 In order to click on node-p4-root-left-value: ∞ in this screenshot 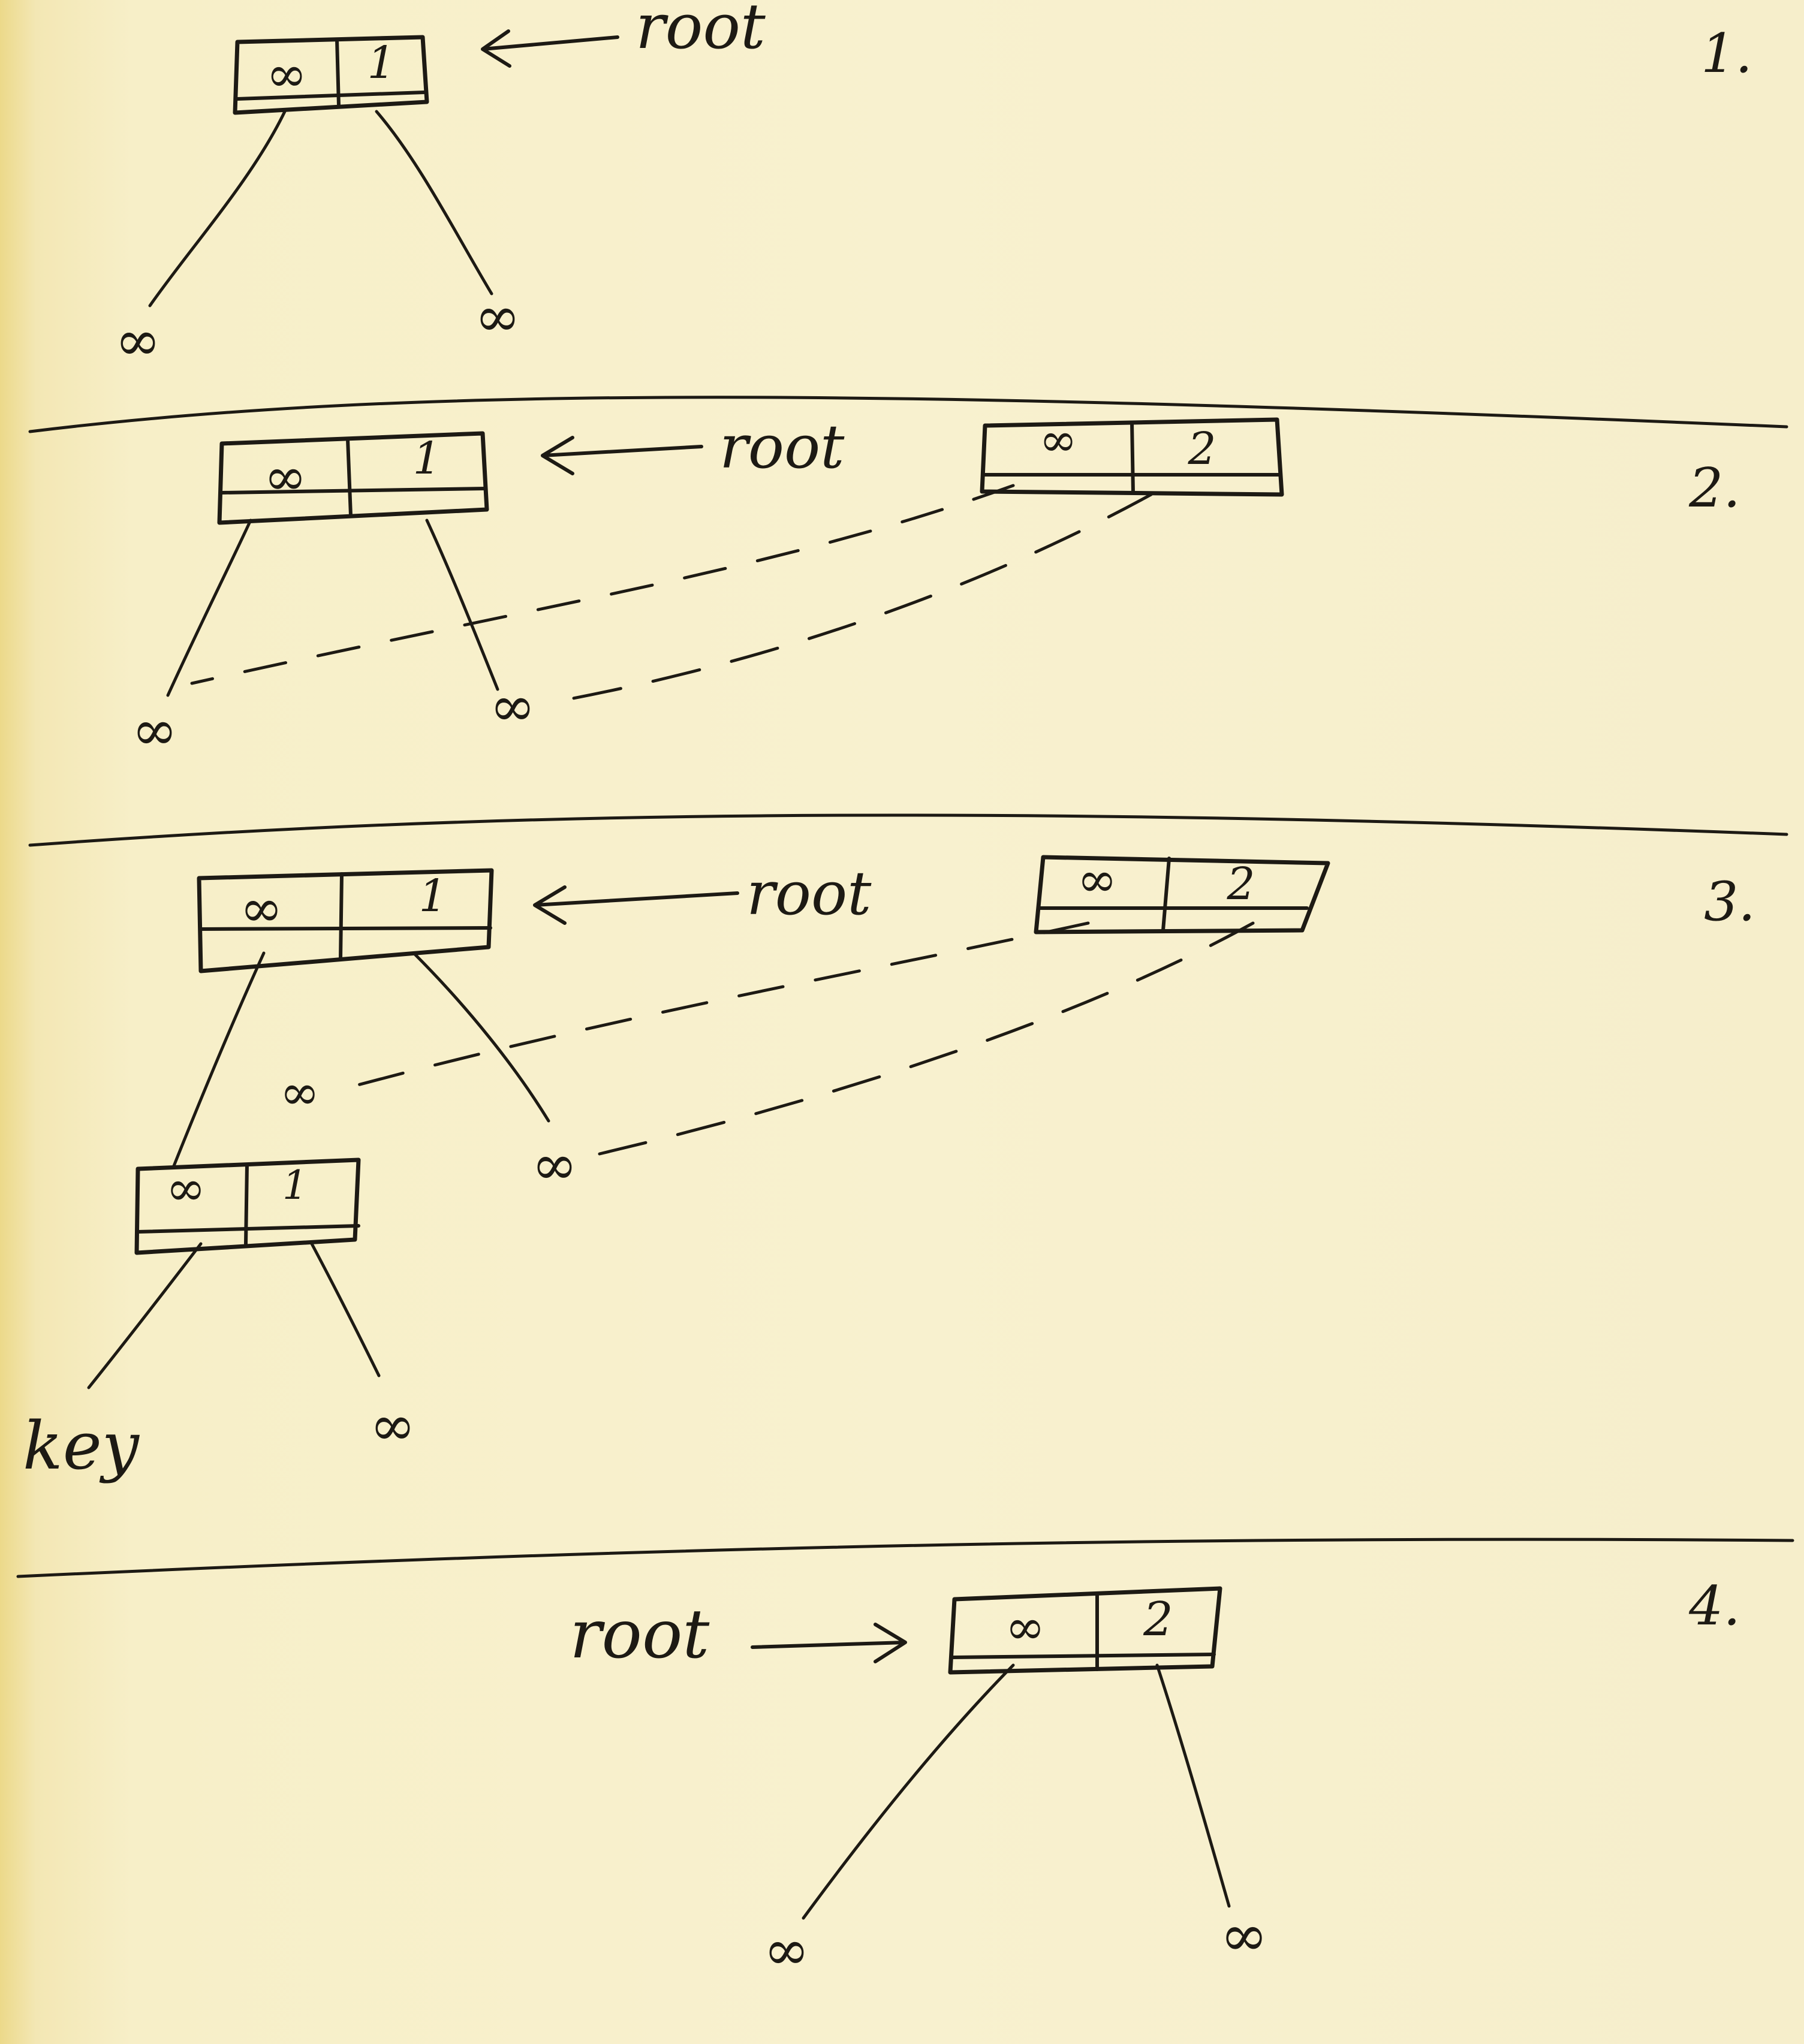, I will do `click(1026, 1627)`.